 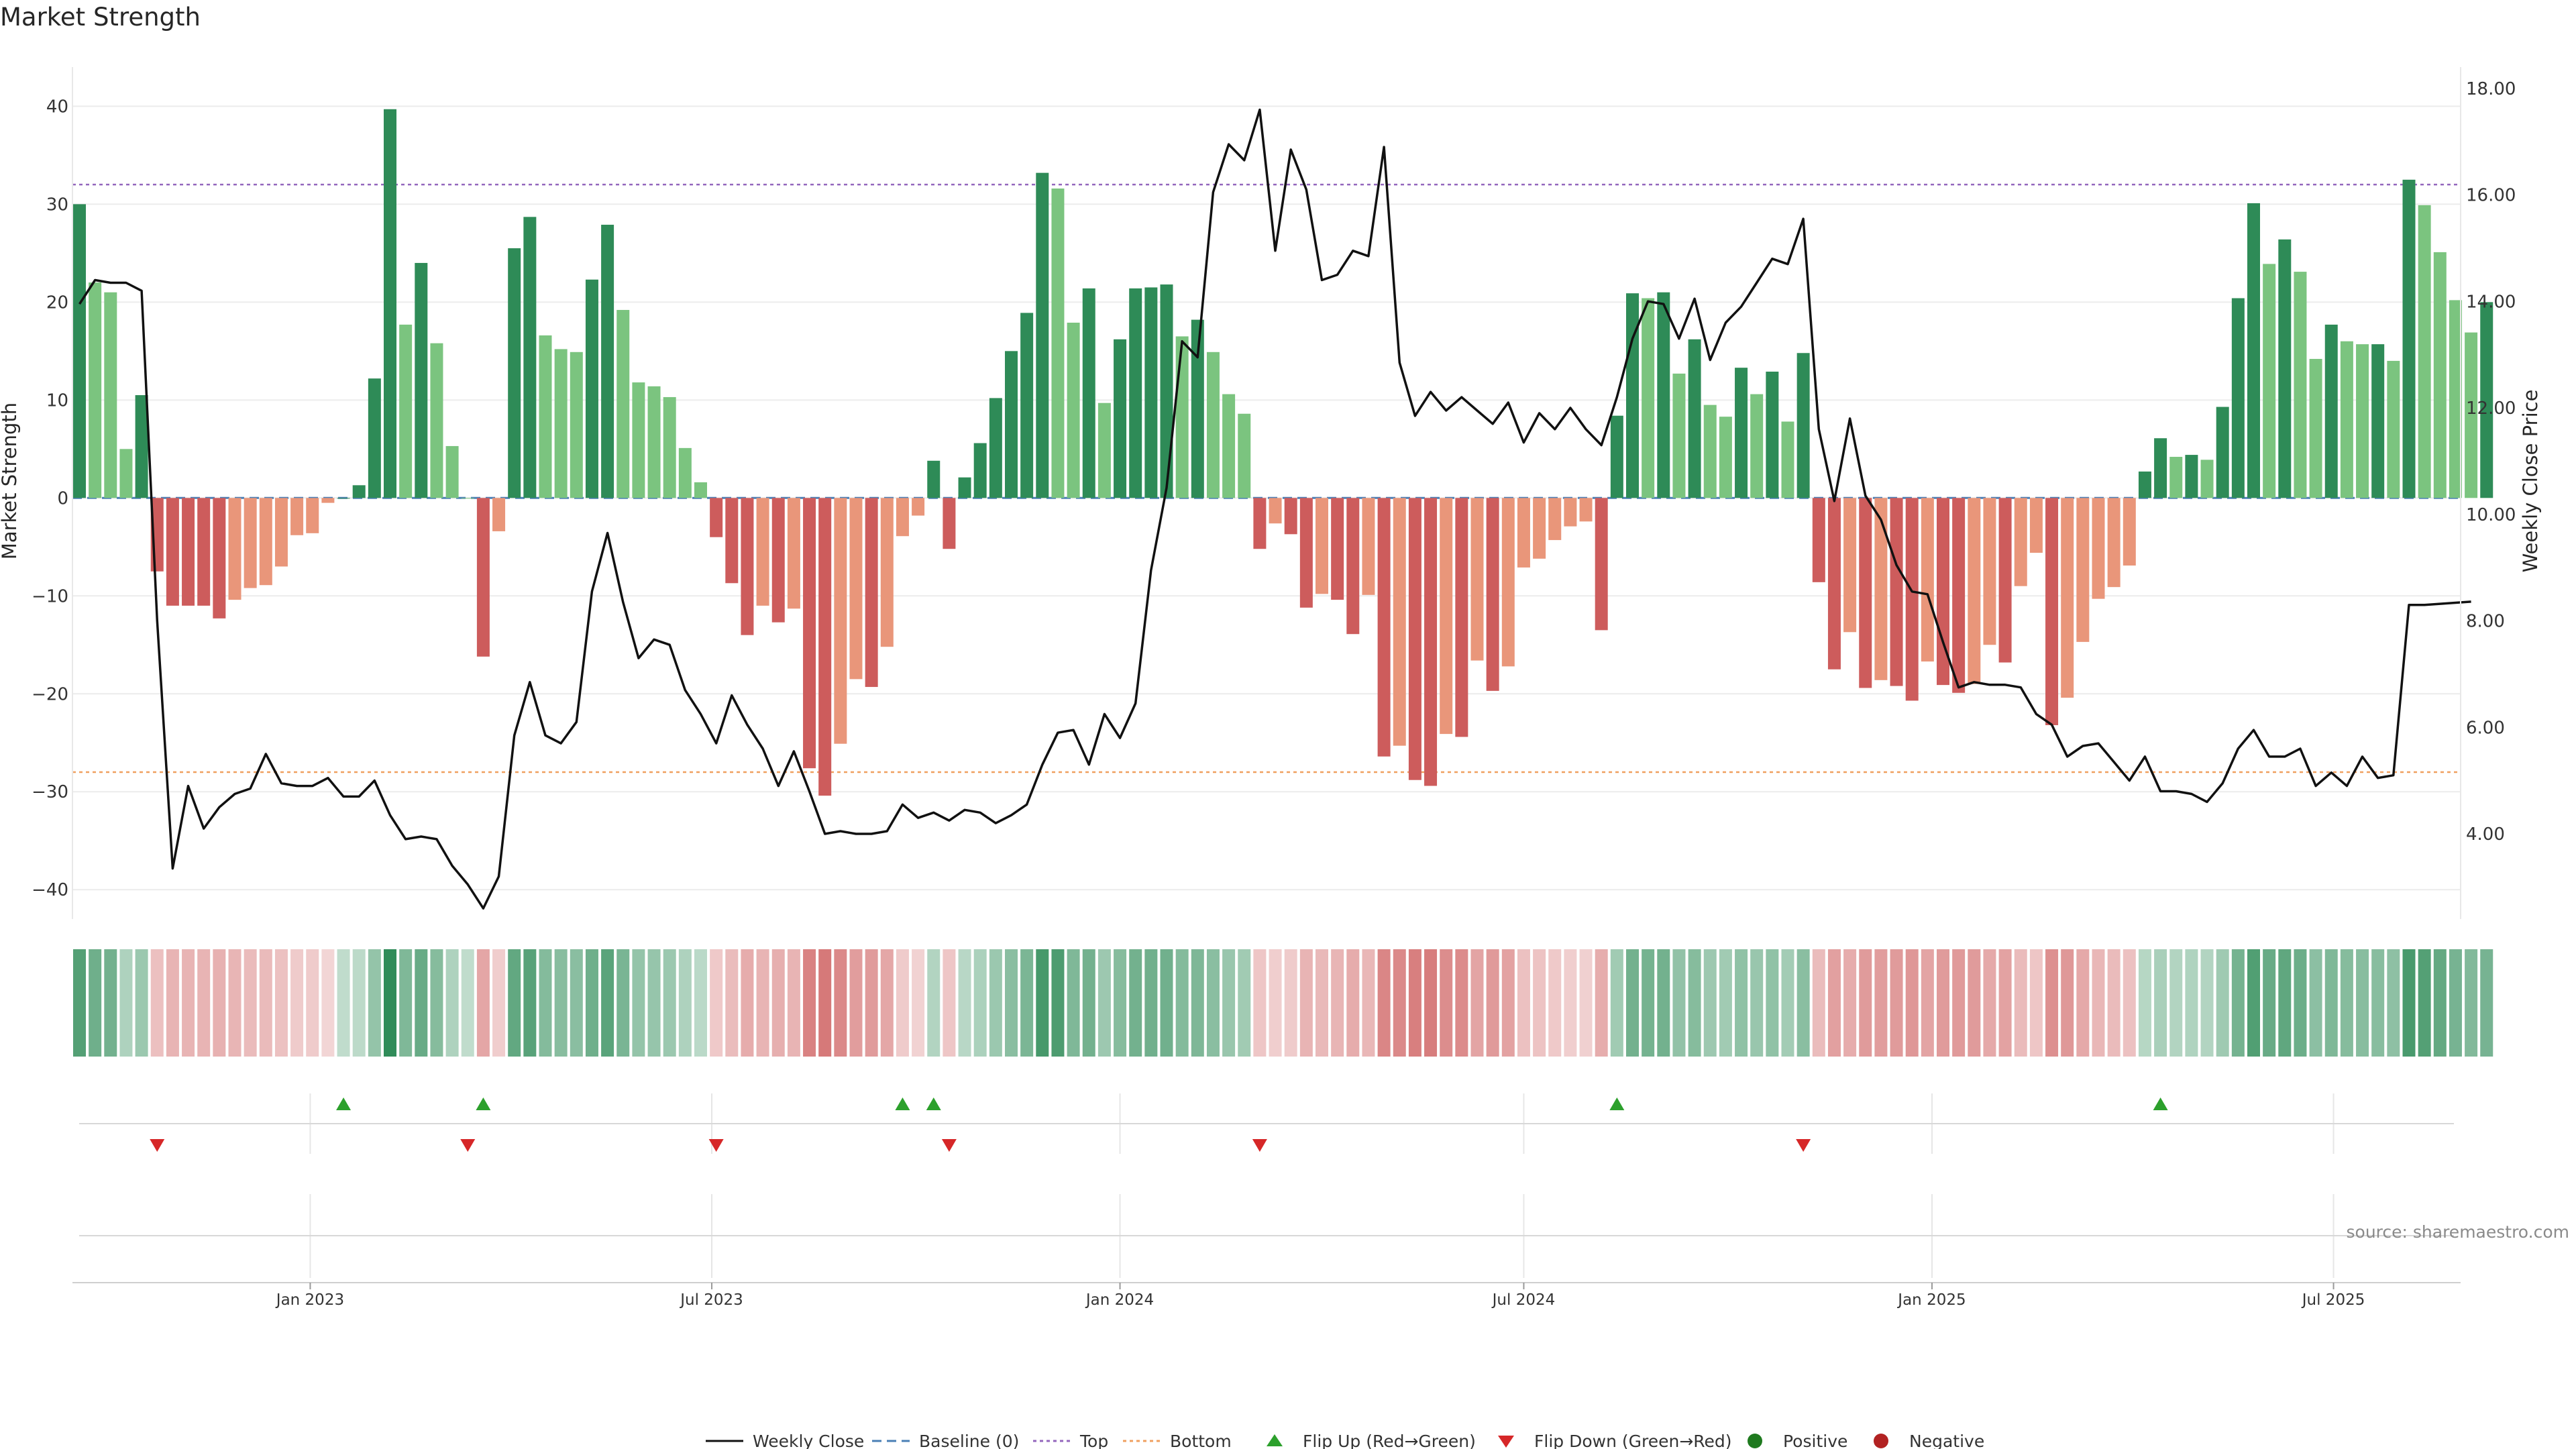 I want to click on y-left-tick-label: −40, so click(x=50, y=890).